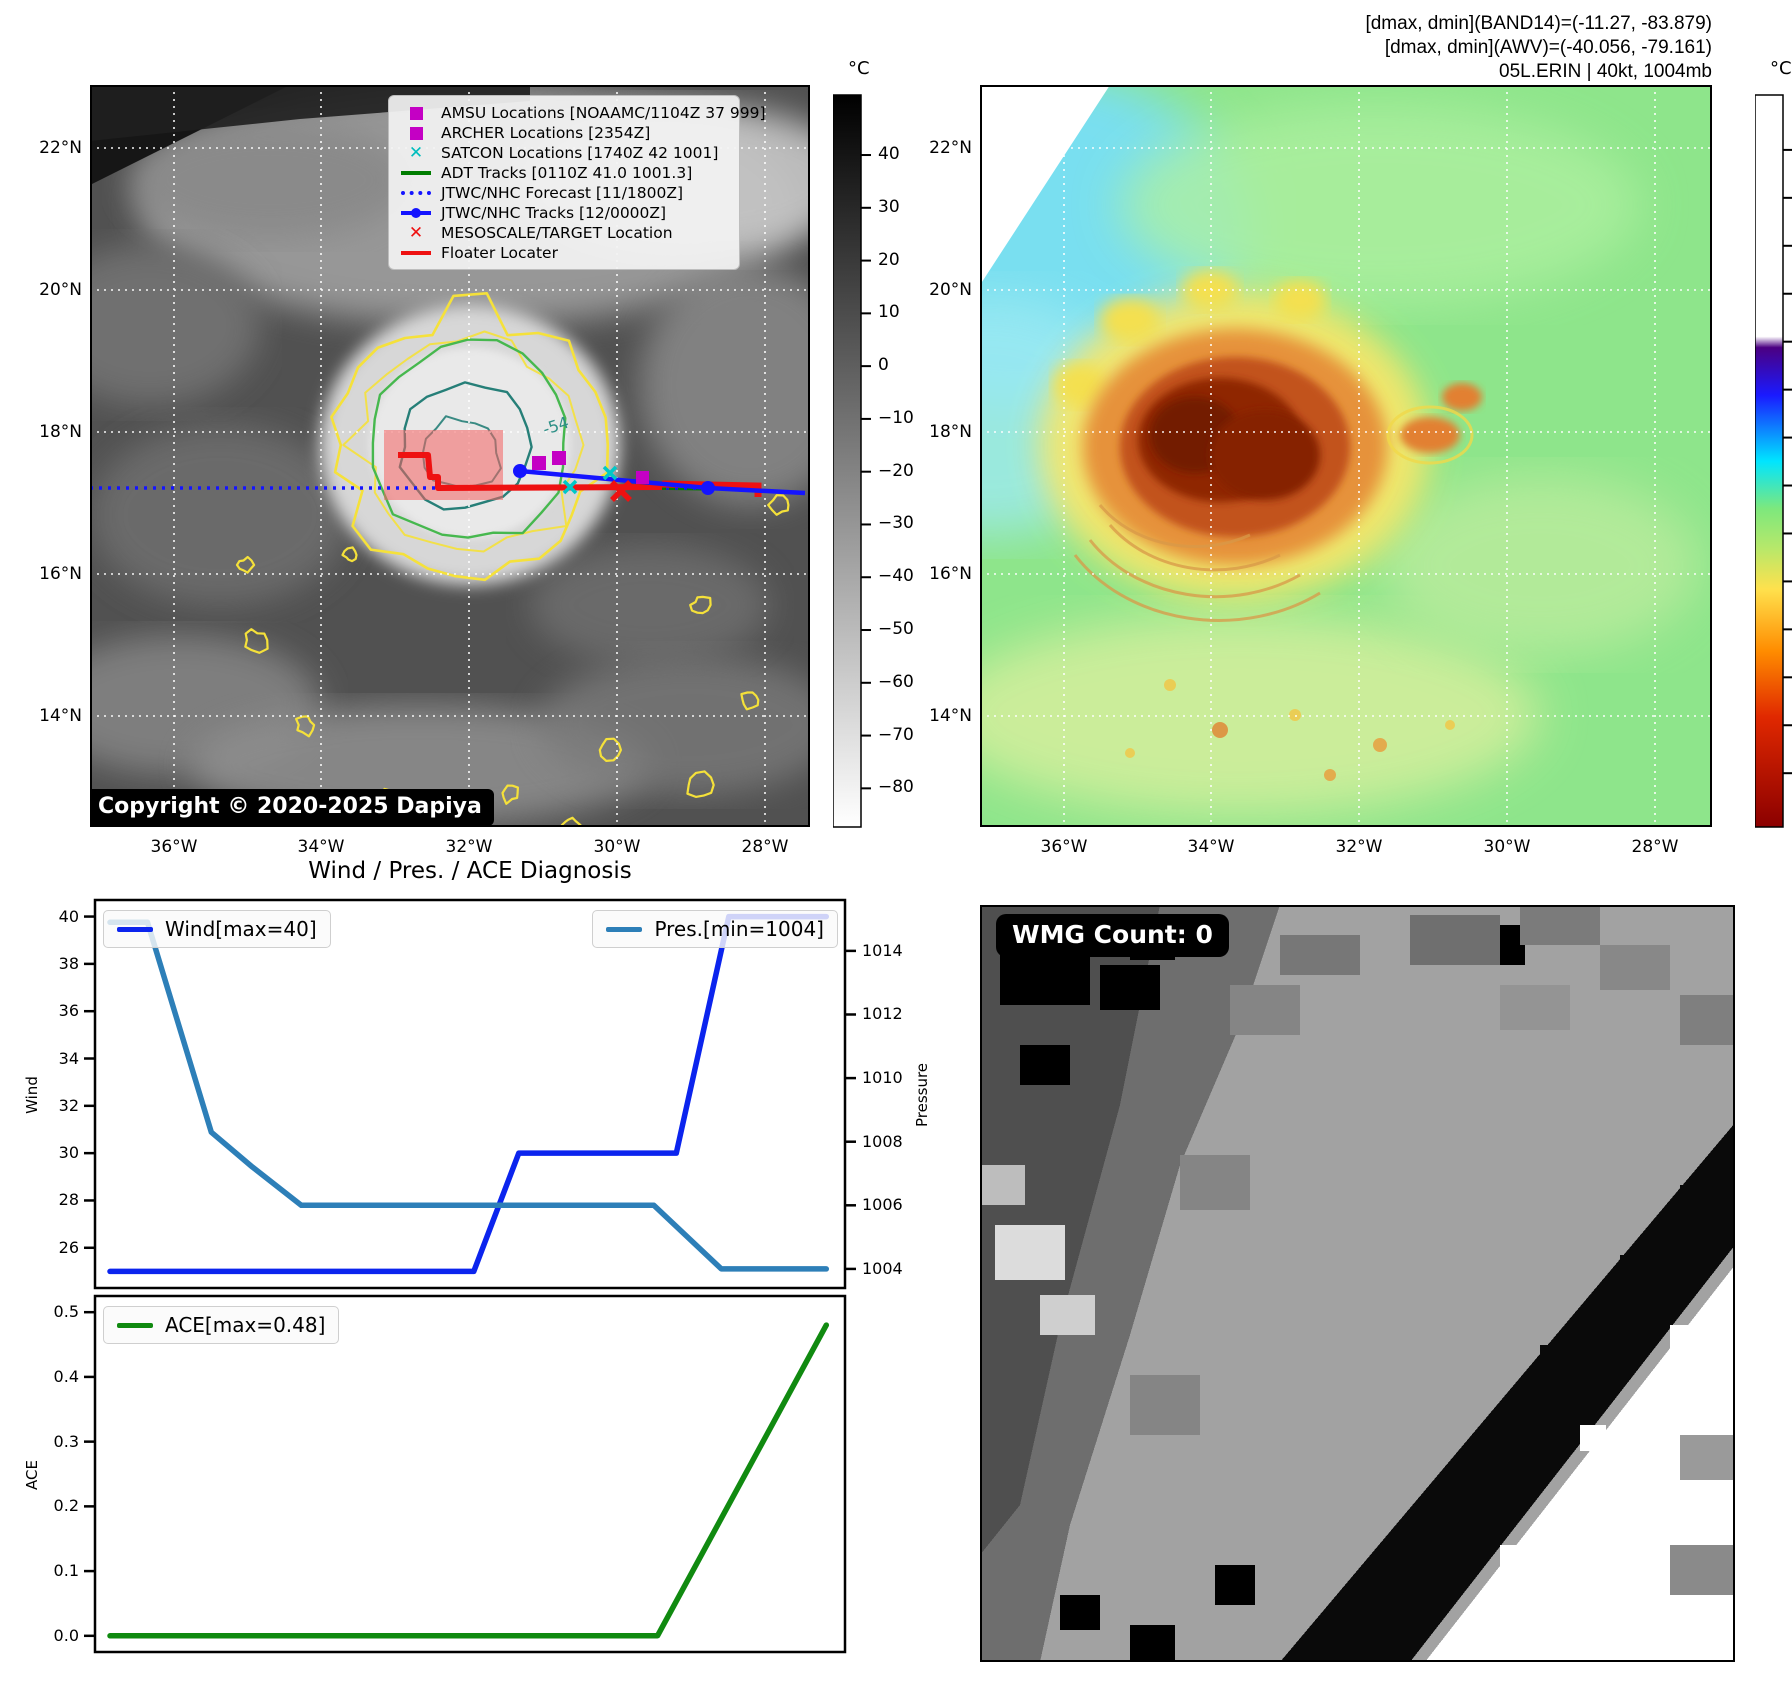  What do you see at coordinates (739, 929) in the screenshot?
I see `pressure-legend-label: Pres.[min=1004]` at bounding box center [739, 929].